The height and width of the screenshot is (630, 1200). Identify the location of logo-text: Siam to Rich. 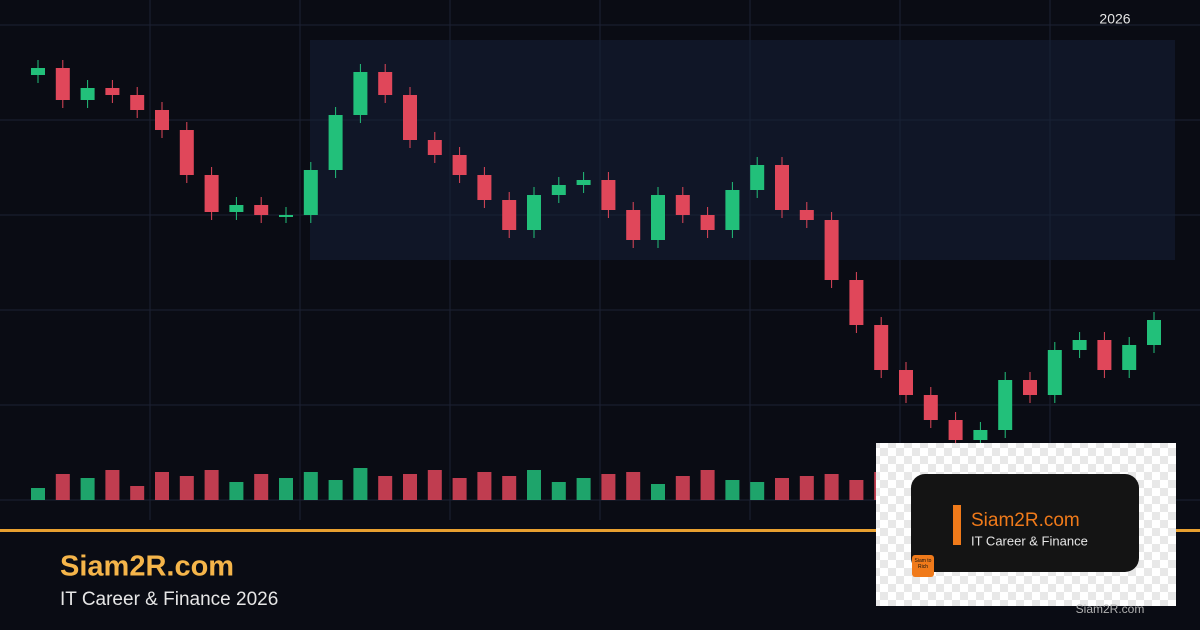
(923, 564).